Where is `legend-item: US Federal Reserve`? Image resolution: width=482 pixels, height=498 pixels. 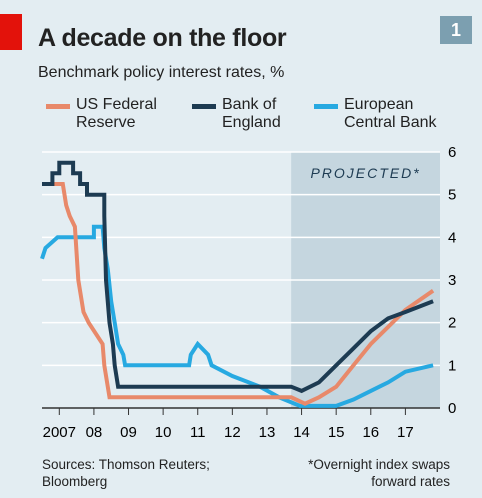 legend-item: US Federal Reserve is located at coordinates (111, 114).